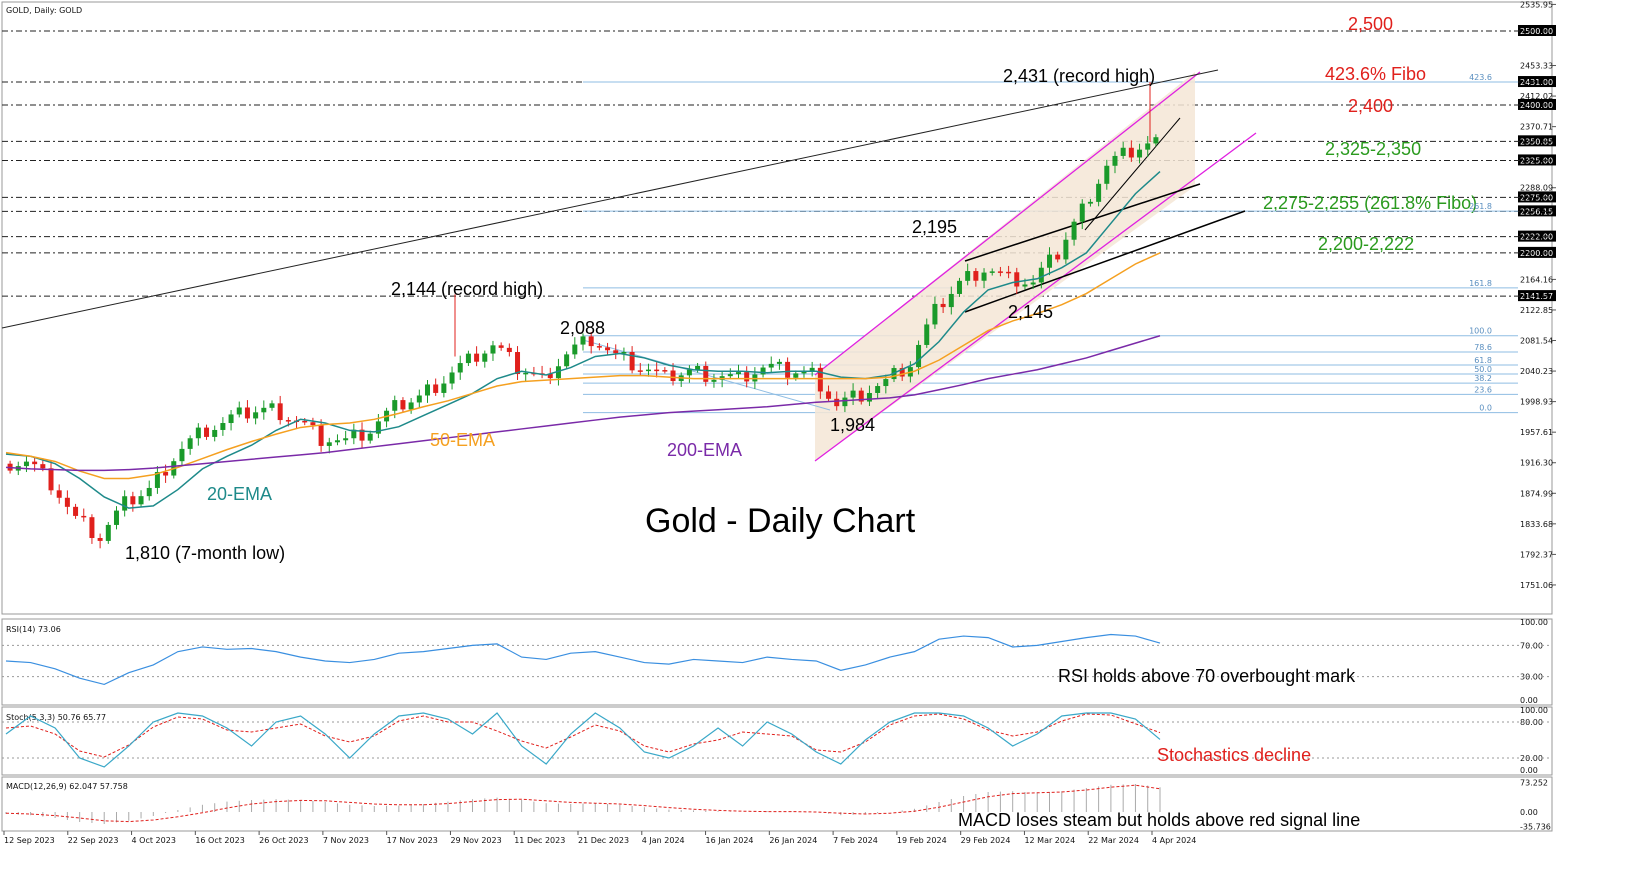  I want to click on y-tick-label: 1833.68, so click(1536, 524).